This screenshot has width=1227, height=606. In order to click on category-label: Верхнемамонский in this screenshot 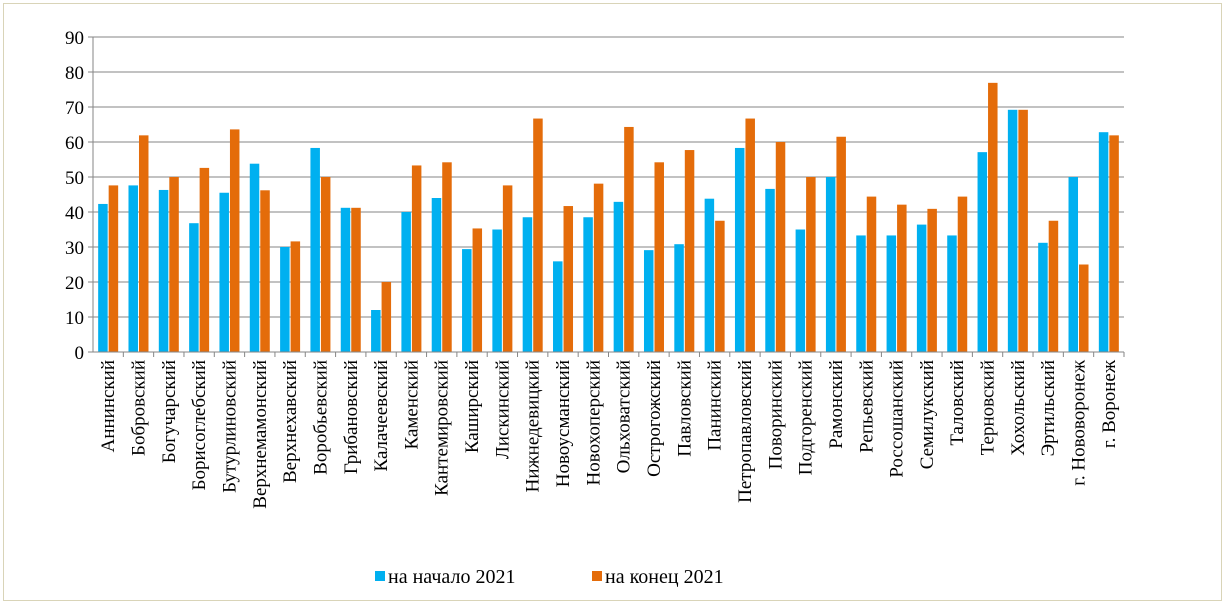, I will do `click(260, 434)`.